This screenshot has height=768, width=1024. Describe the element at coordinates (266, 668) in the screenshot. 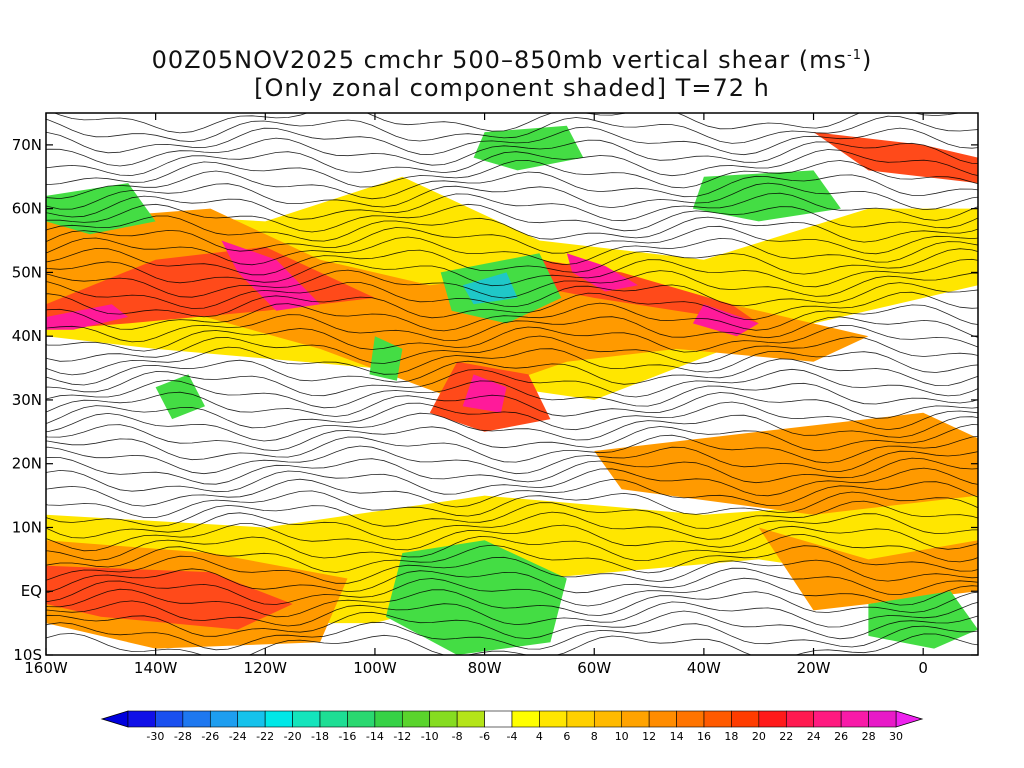

I see `lon-tick-label-2: 120W` at that location.